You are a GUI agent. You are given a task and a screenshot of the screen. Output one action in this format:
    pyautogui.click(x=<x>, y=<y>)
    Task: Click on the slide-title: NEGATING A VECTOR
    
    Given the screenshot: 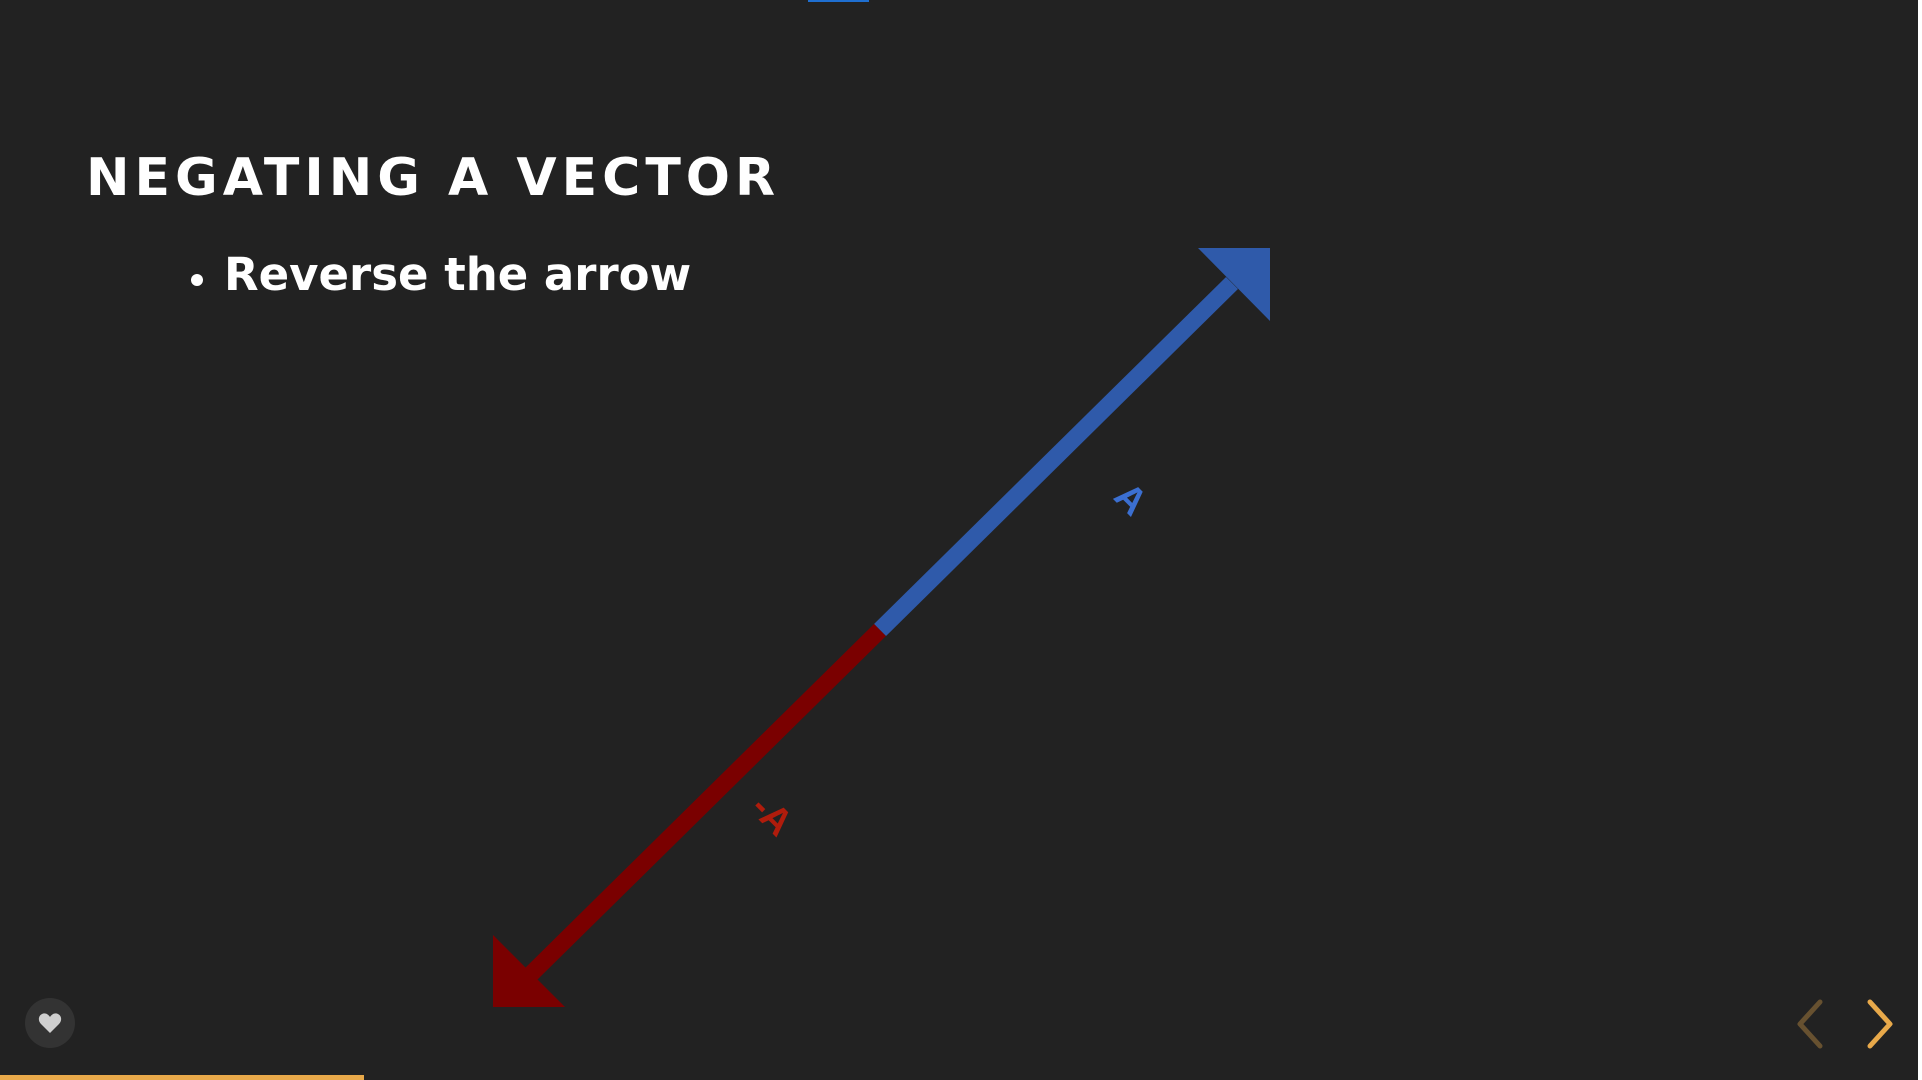 What is the action you would take?
    pyautogui.click(x=433, y=178)
    